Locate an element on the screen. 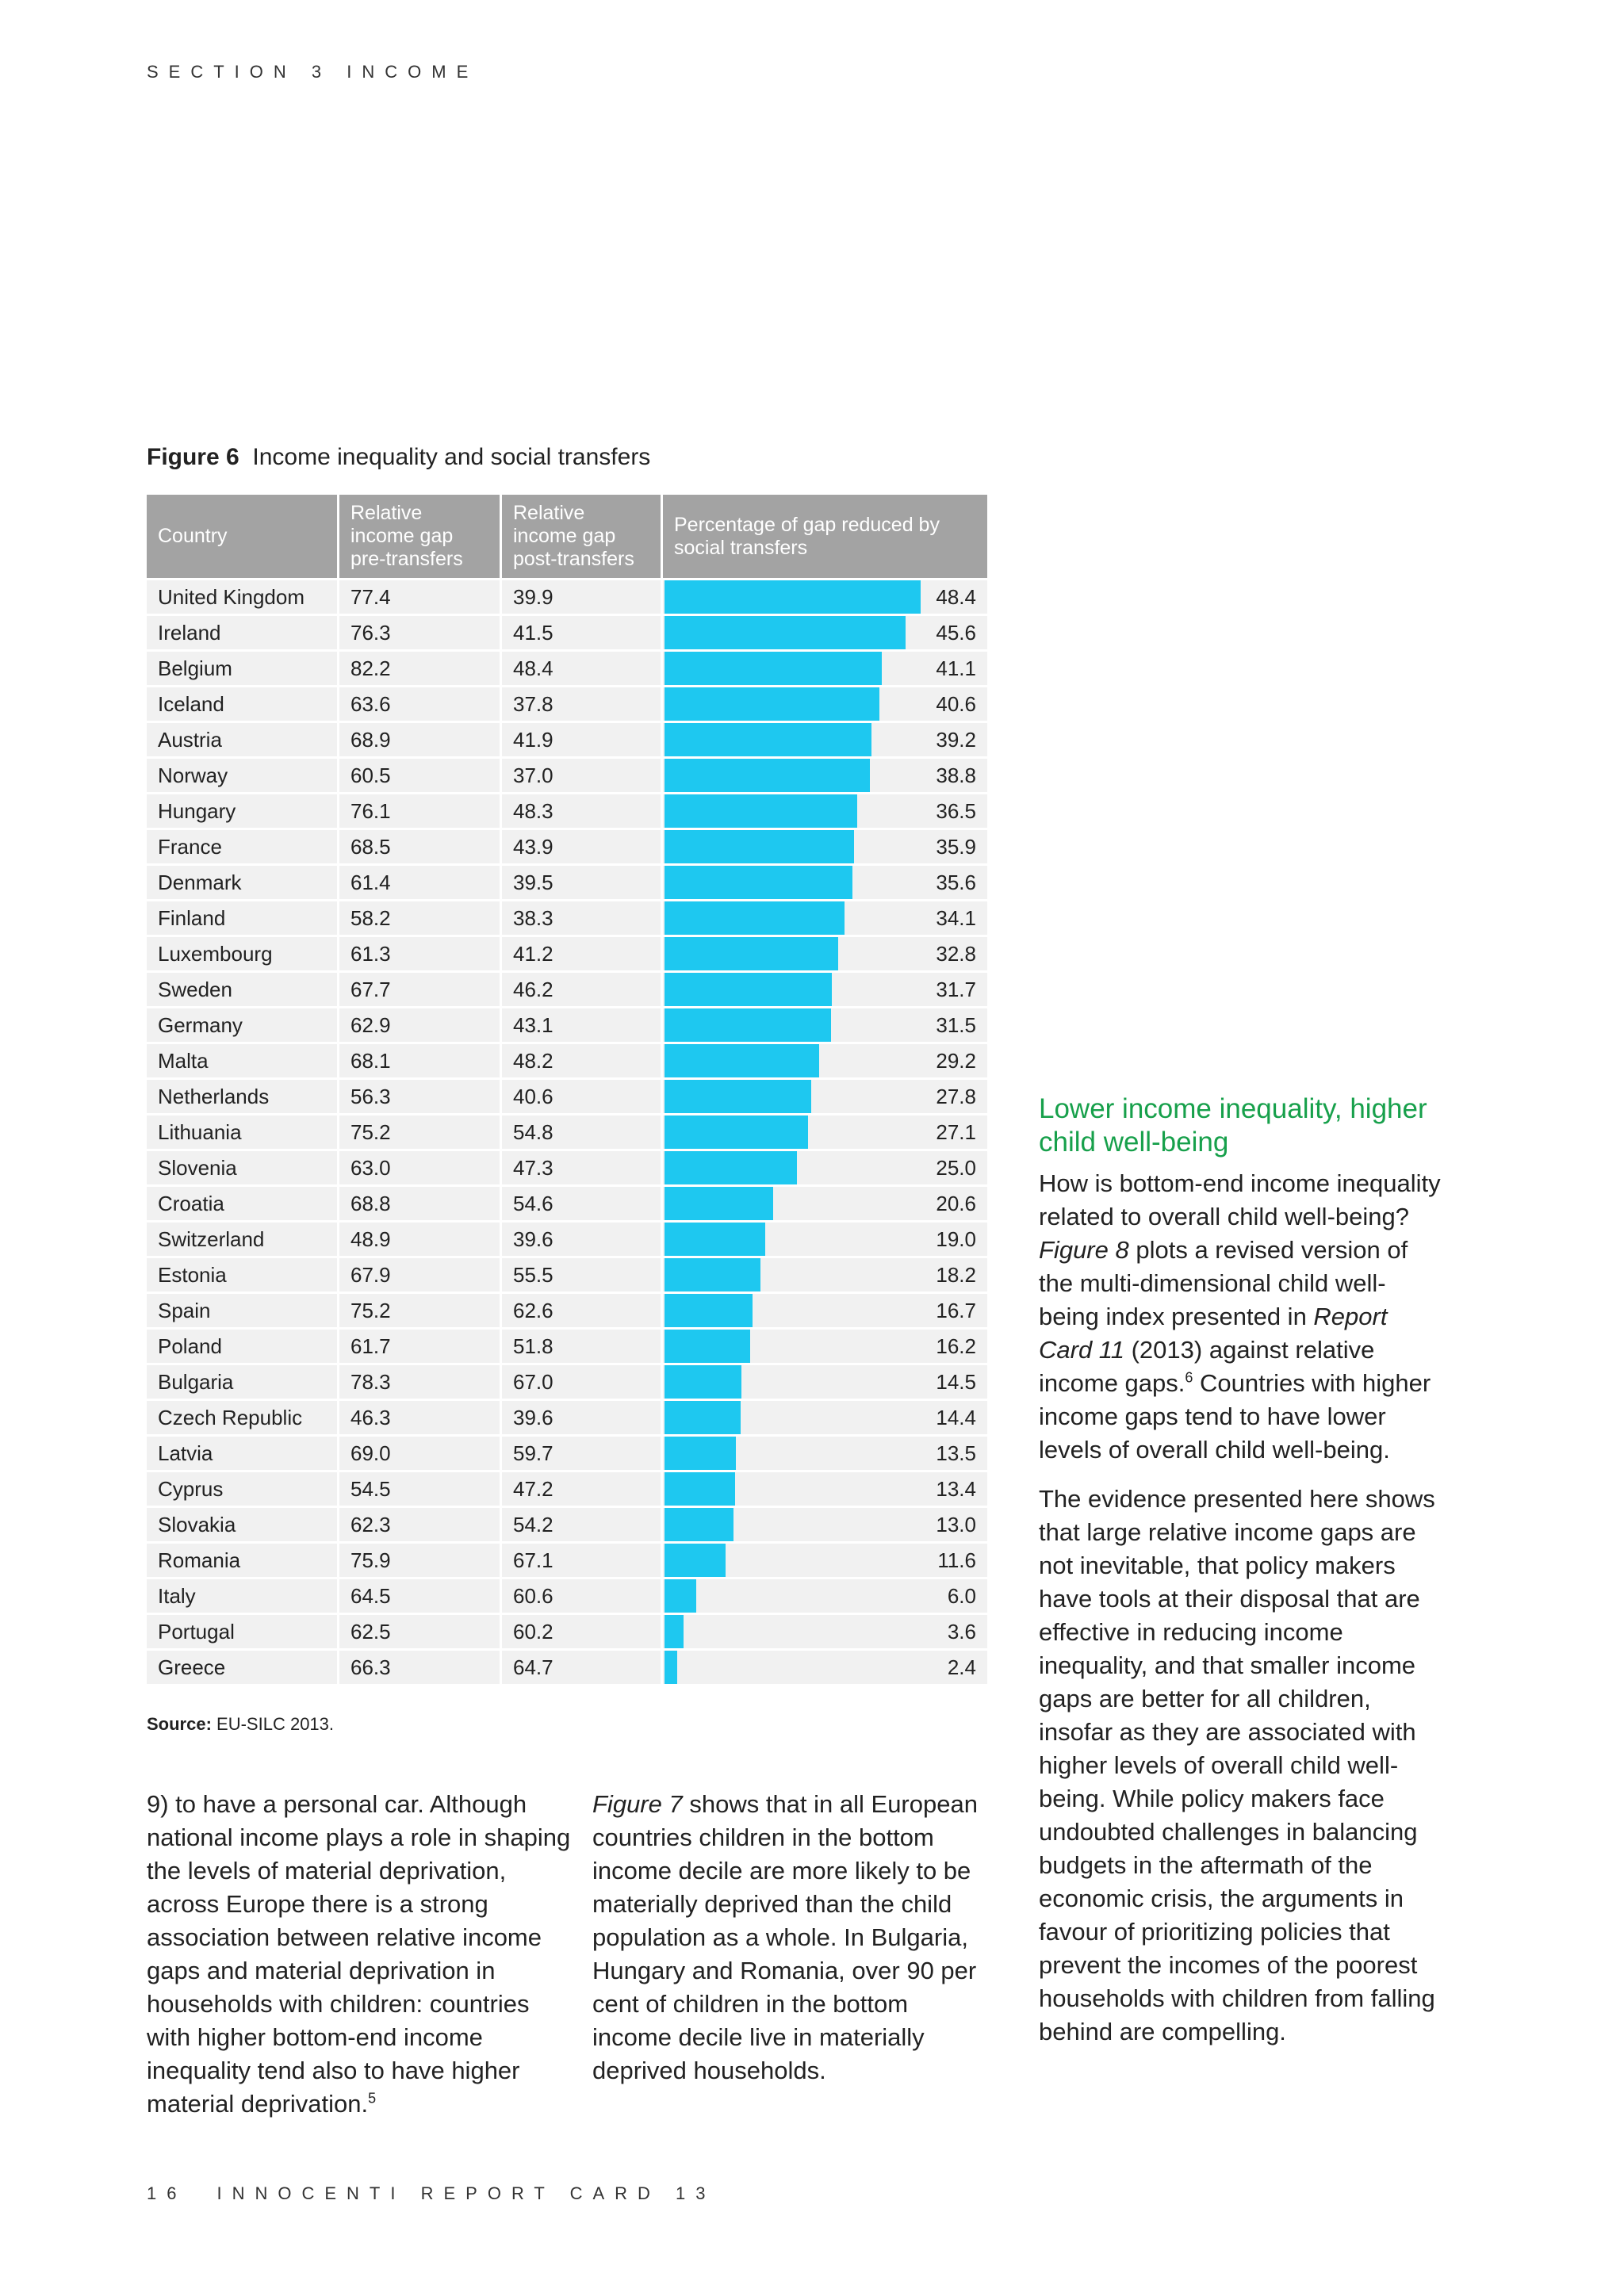 This screenshot has height=2296, width=1624. table-row: Malta 68.1 48.2 29.2 is located at coordinates (567, 1060).